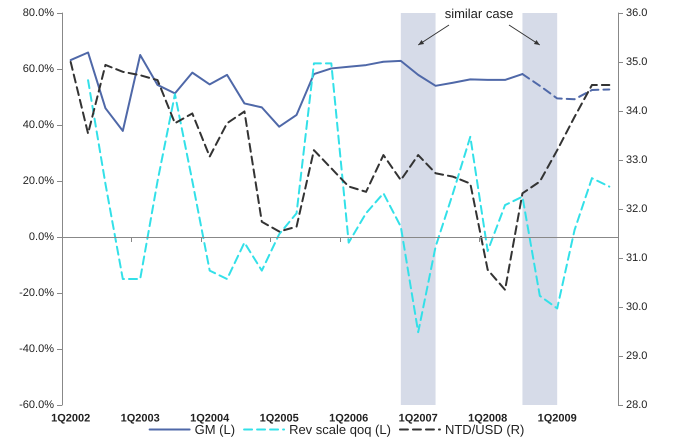 The image size is (673, 443). What do you see at coordinates (36, 405) in the screenshot?
I see `y-tick-label: -60.0%` at bounding box center [36, 405].